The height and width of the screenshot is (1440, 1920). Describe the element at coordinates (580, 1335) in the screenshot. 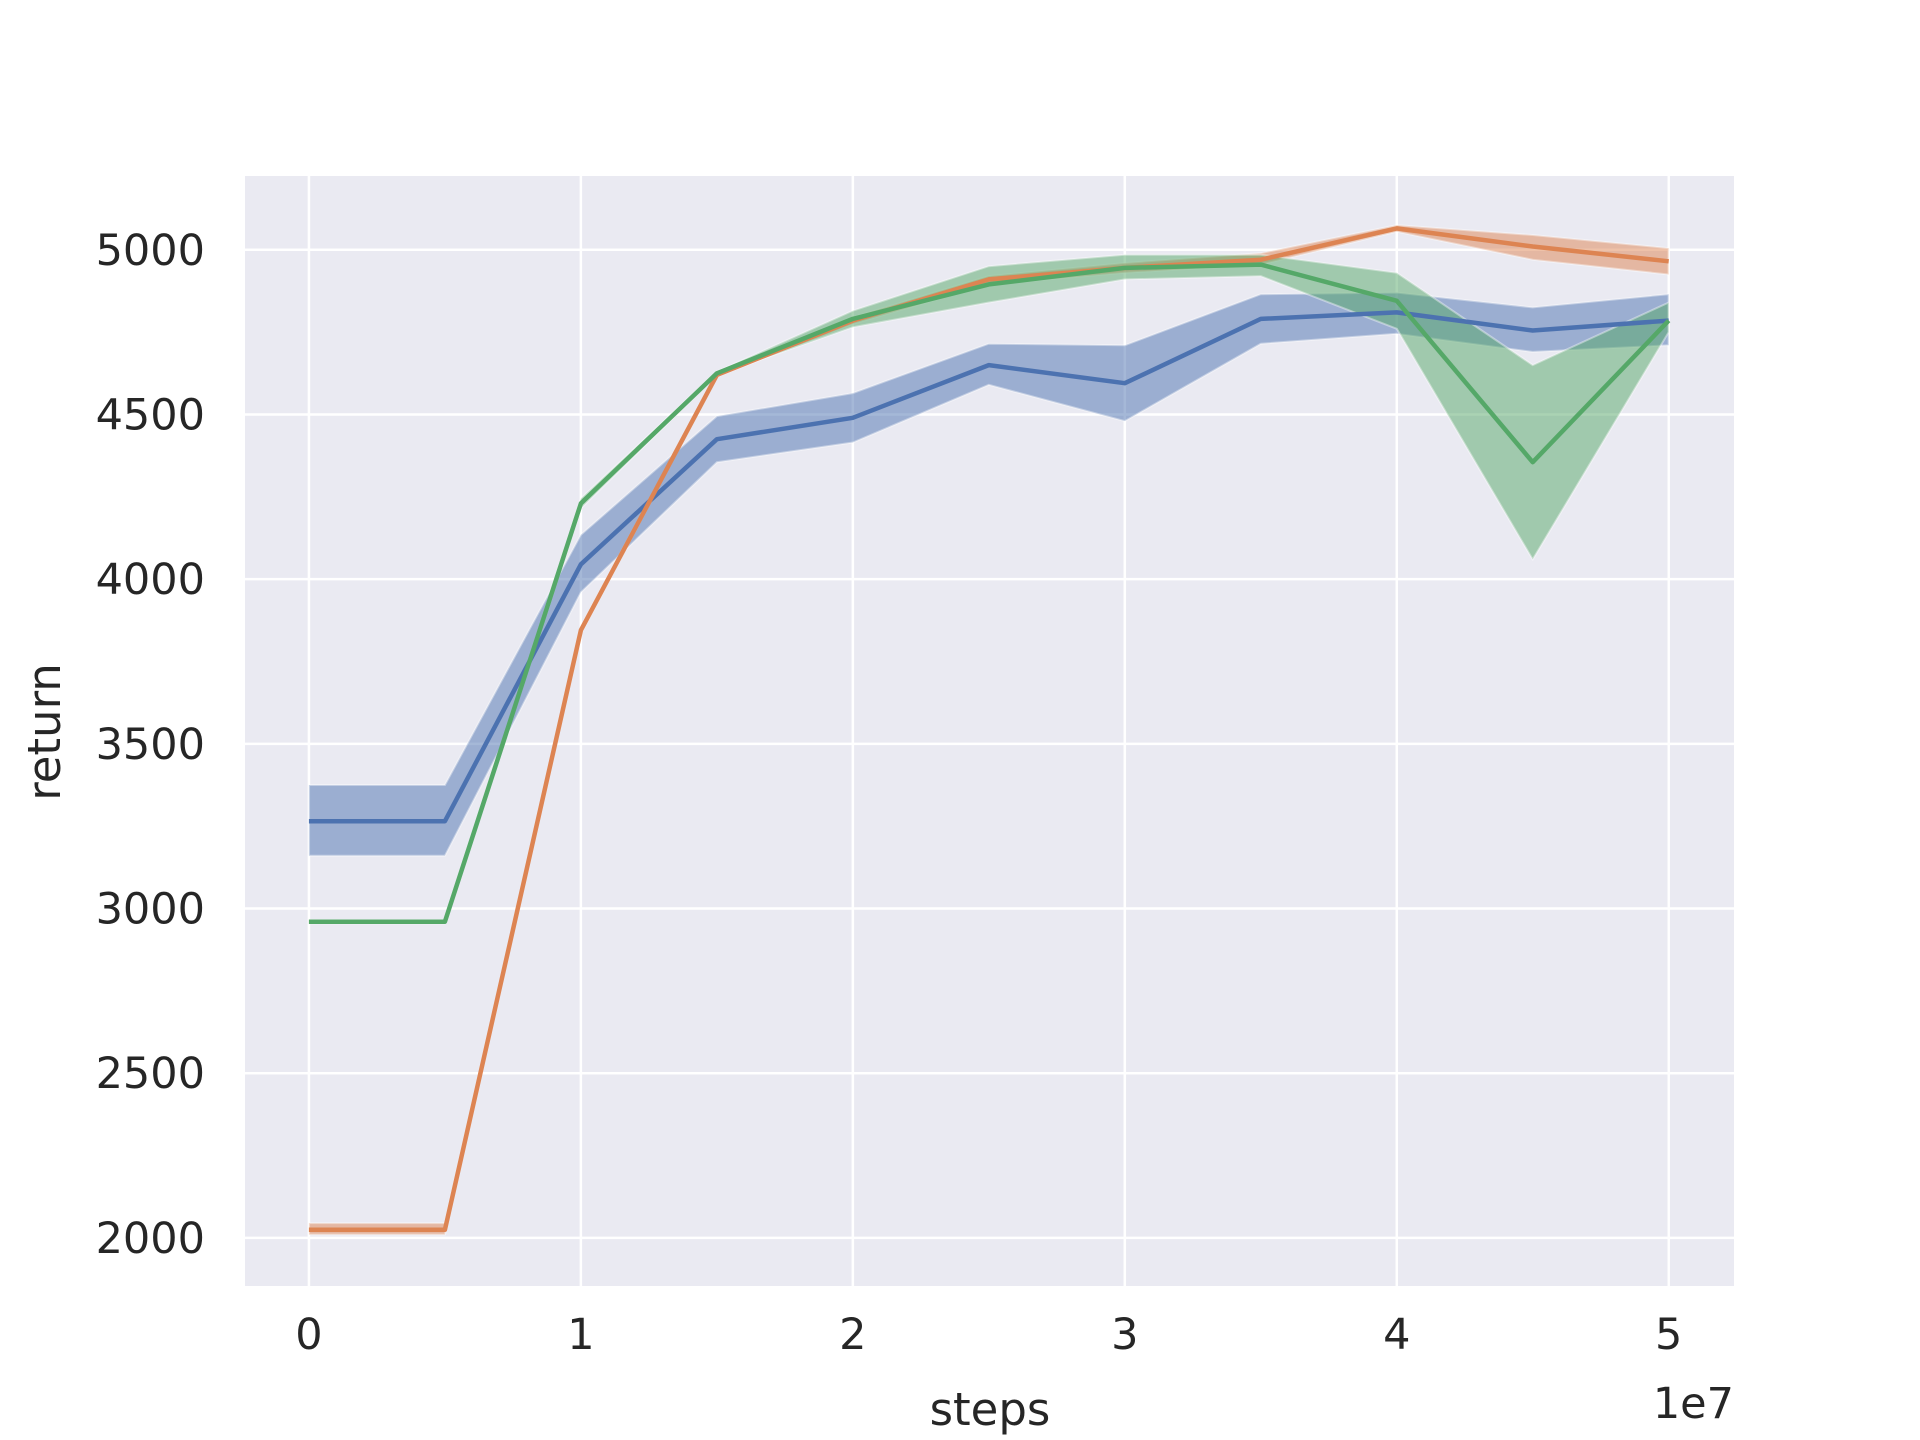

I see `x-tick-label: 1` at that location.